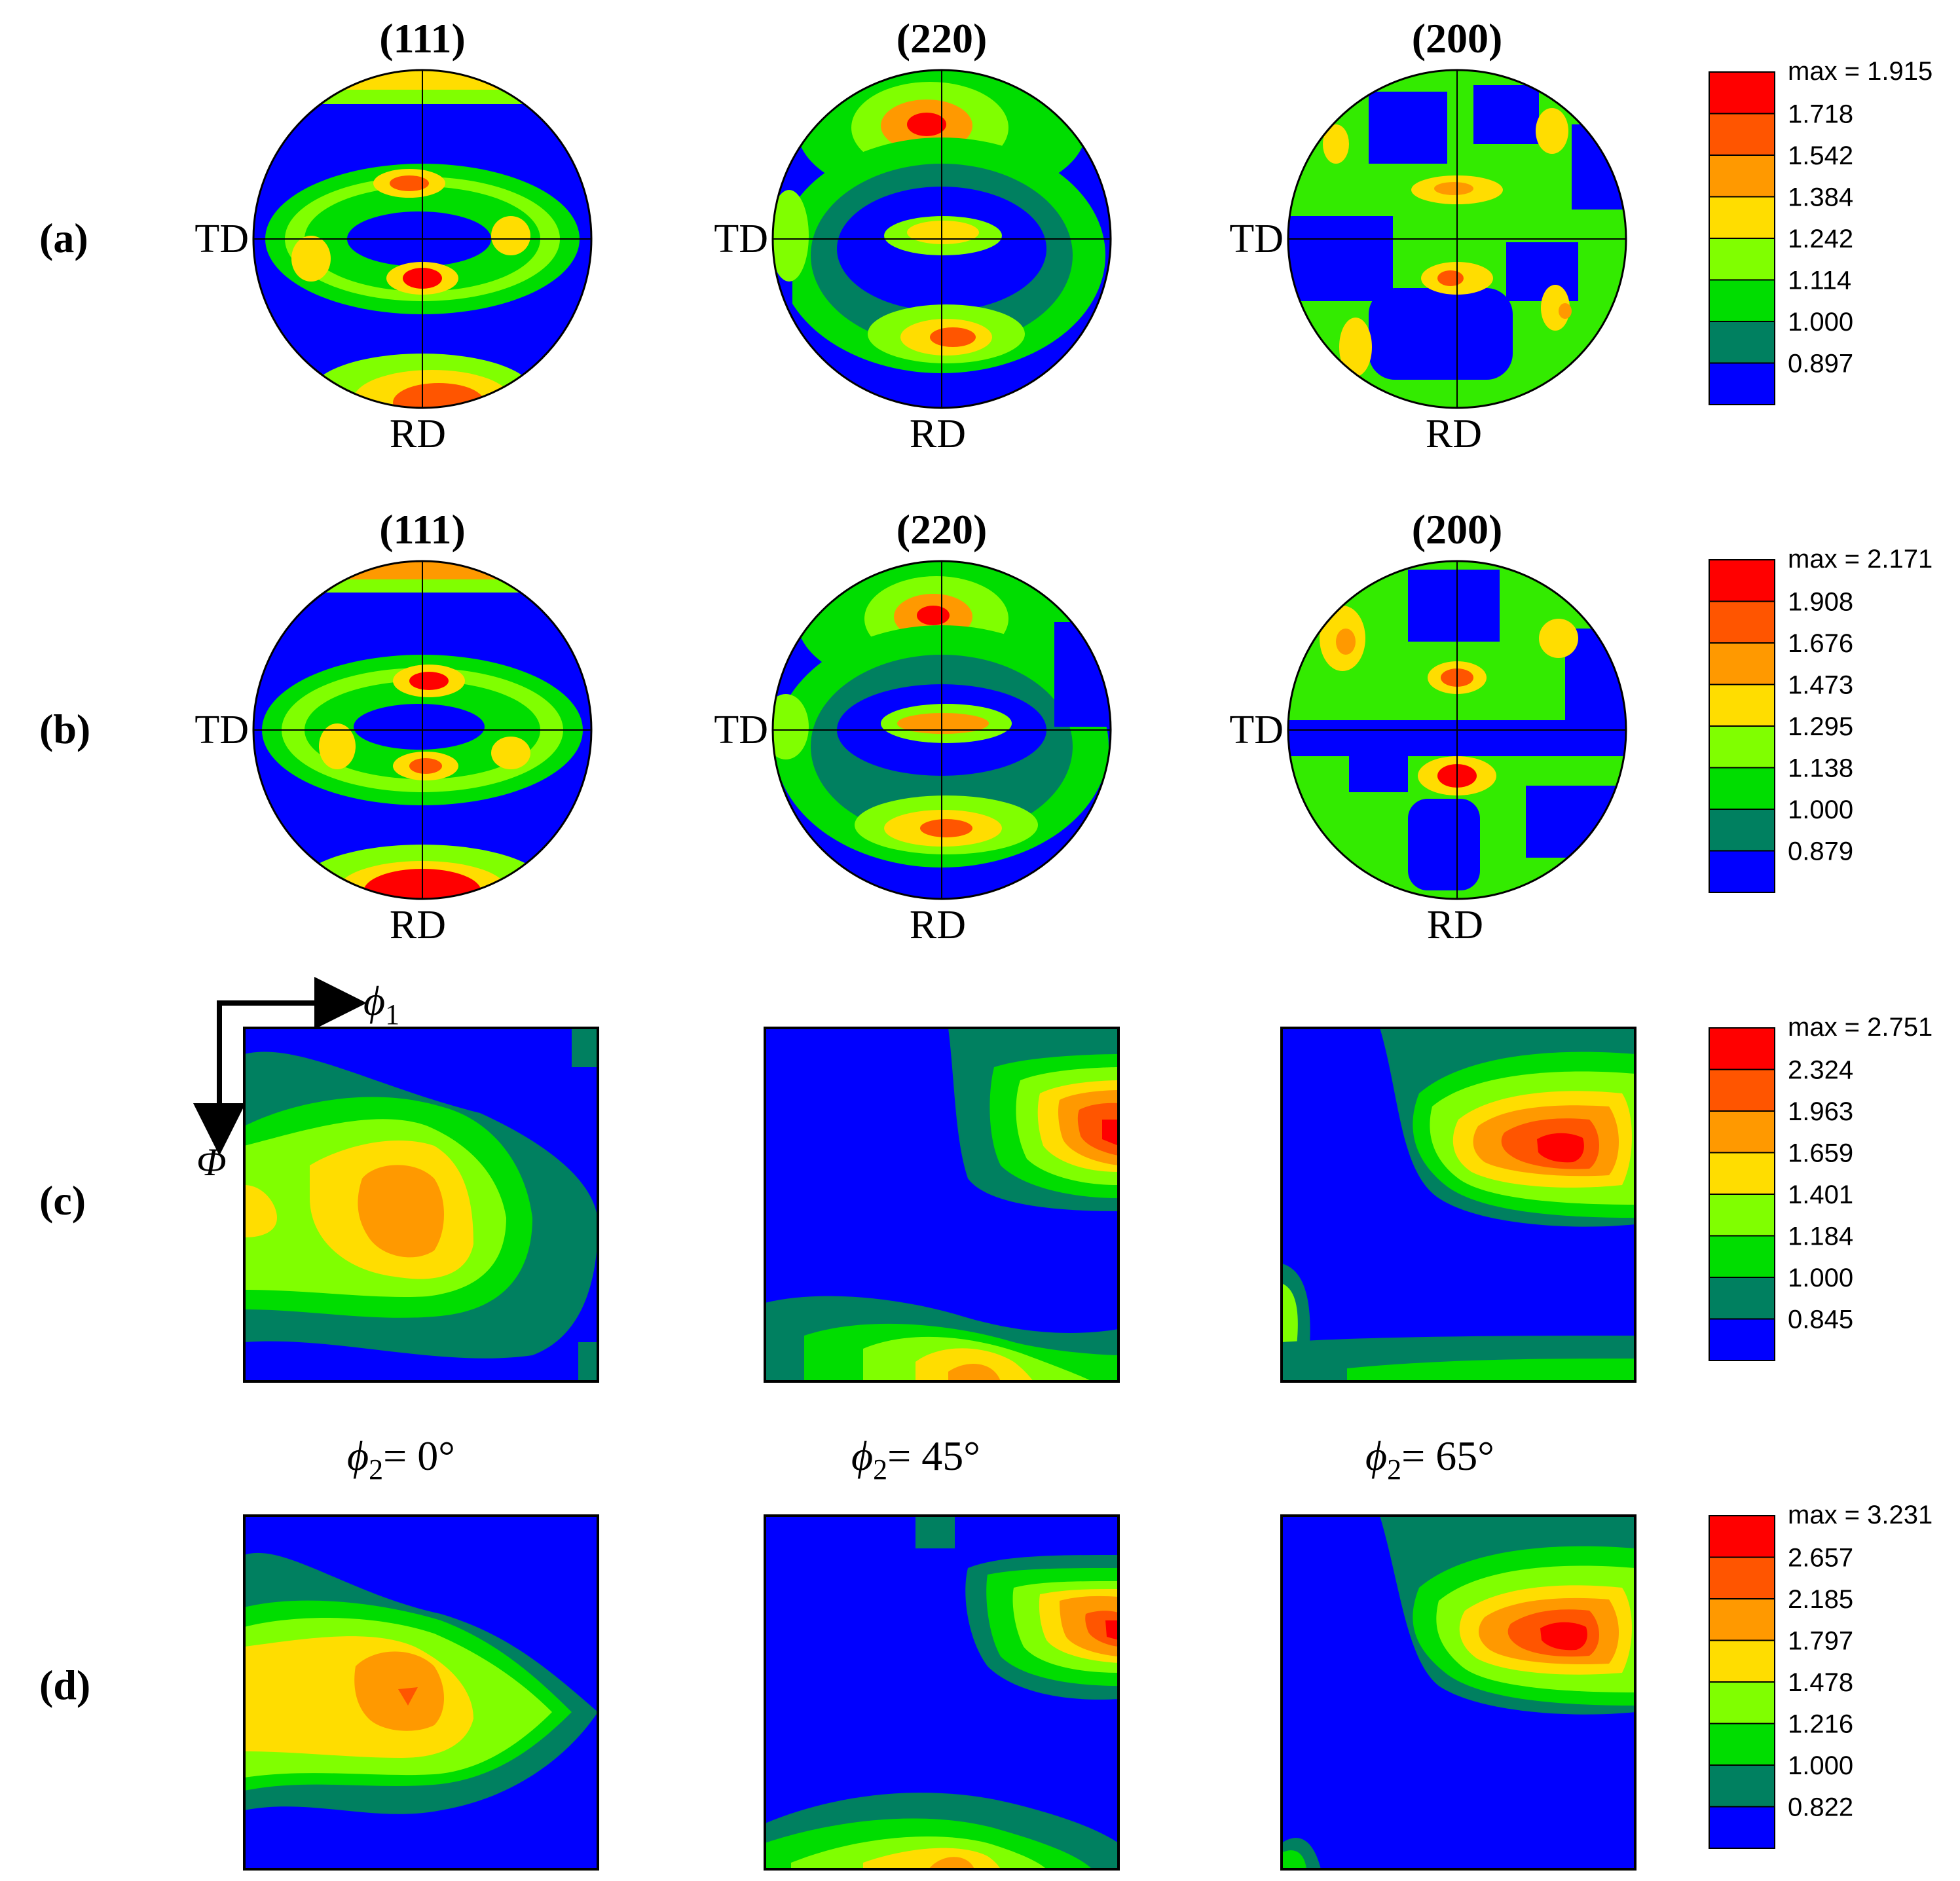 The image size is (1960, 1881). What do you see at coordinates (1860, 559) in the screenshot?
I see `legend-max-label: max = 2.171` at bounding box center [1860, 559].